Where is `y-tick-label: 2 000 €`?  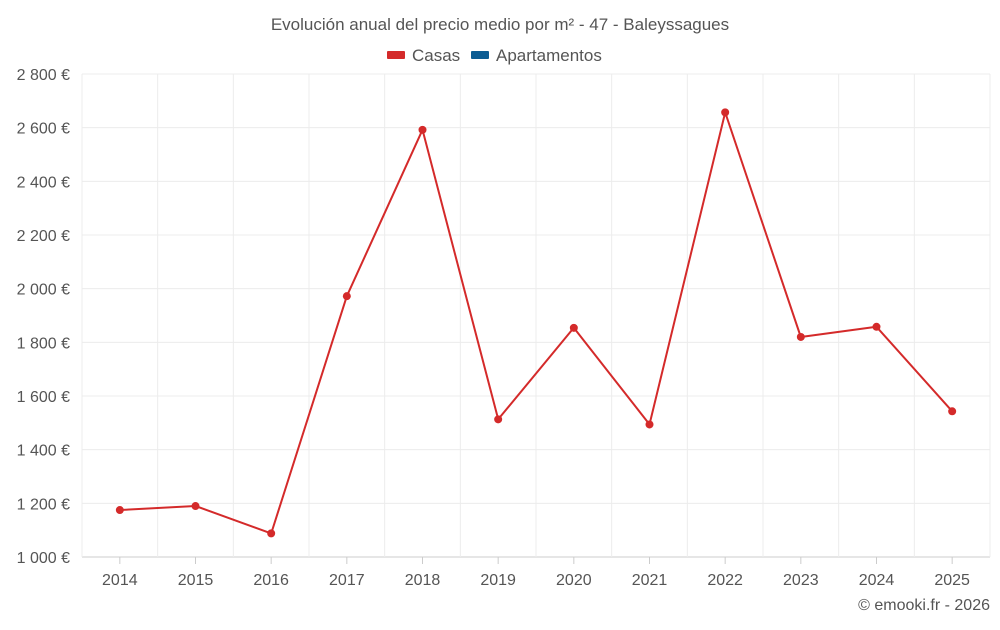
y-tick-label: 2 000 € is located at coordinates (43, 290).